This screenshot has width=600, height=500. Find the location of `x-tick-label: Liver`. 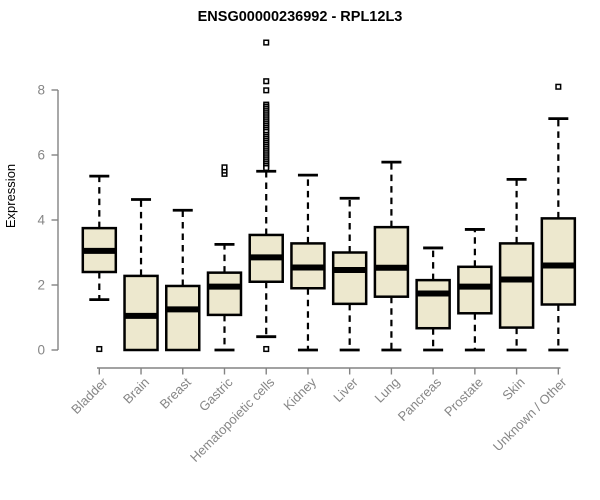

x-tick-label: Liver is located at coordinates (345, 389).